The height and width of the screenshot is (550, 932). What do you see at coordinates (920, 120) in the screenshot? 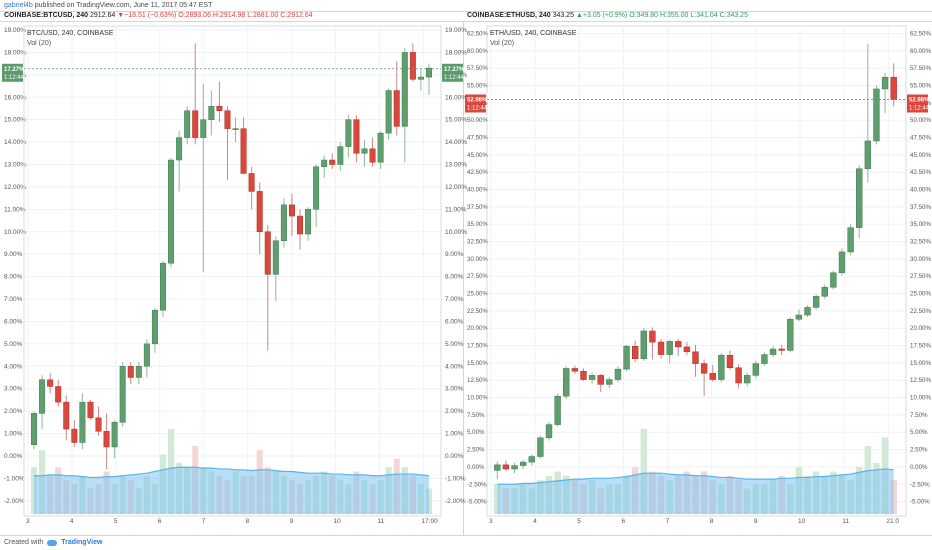
I see `y-tick-label: 50.00%` at bounding box center [920, 120].